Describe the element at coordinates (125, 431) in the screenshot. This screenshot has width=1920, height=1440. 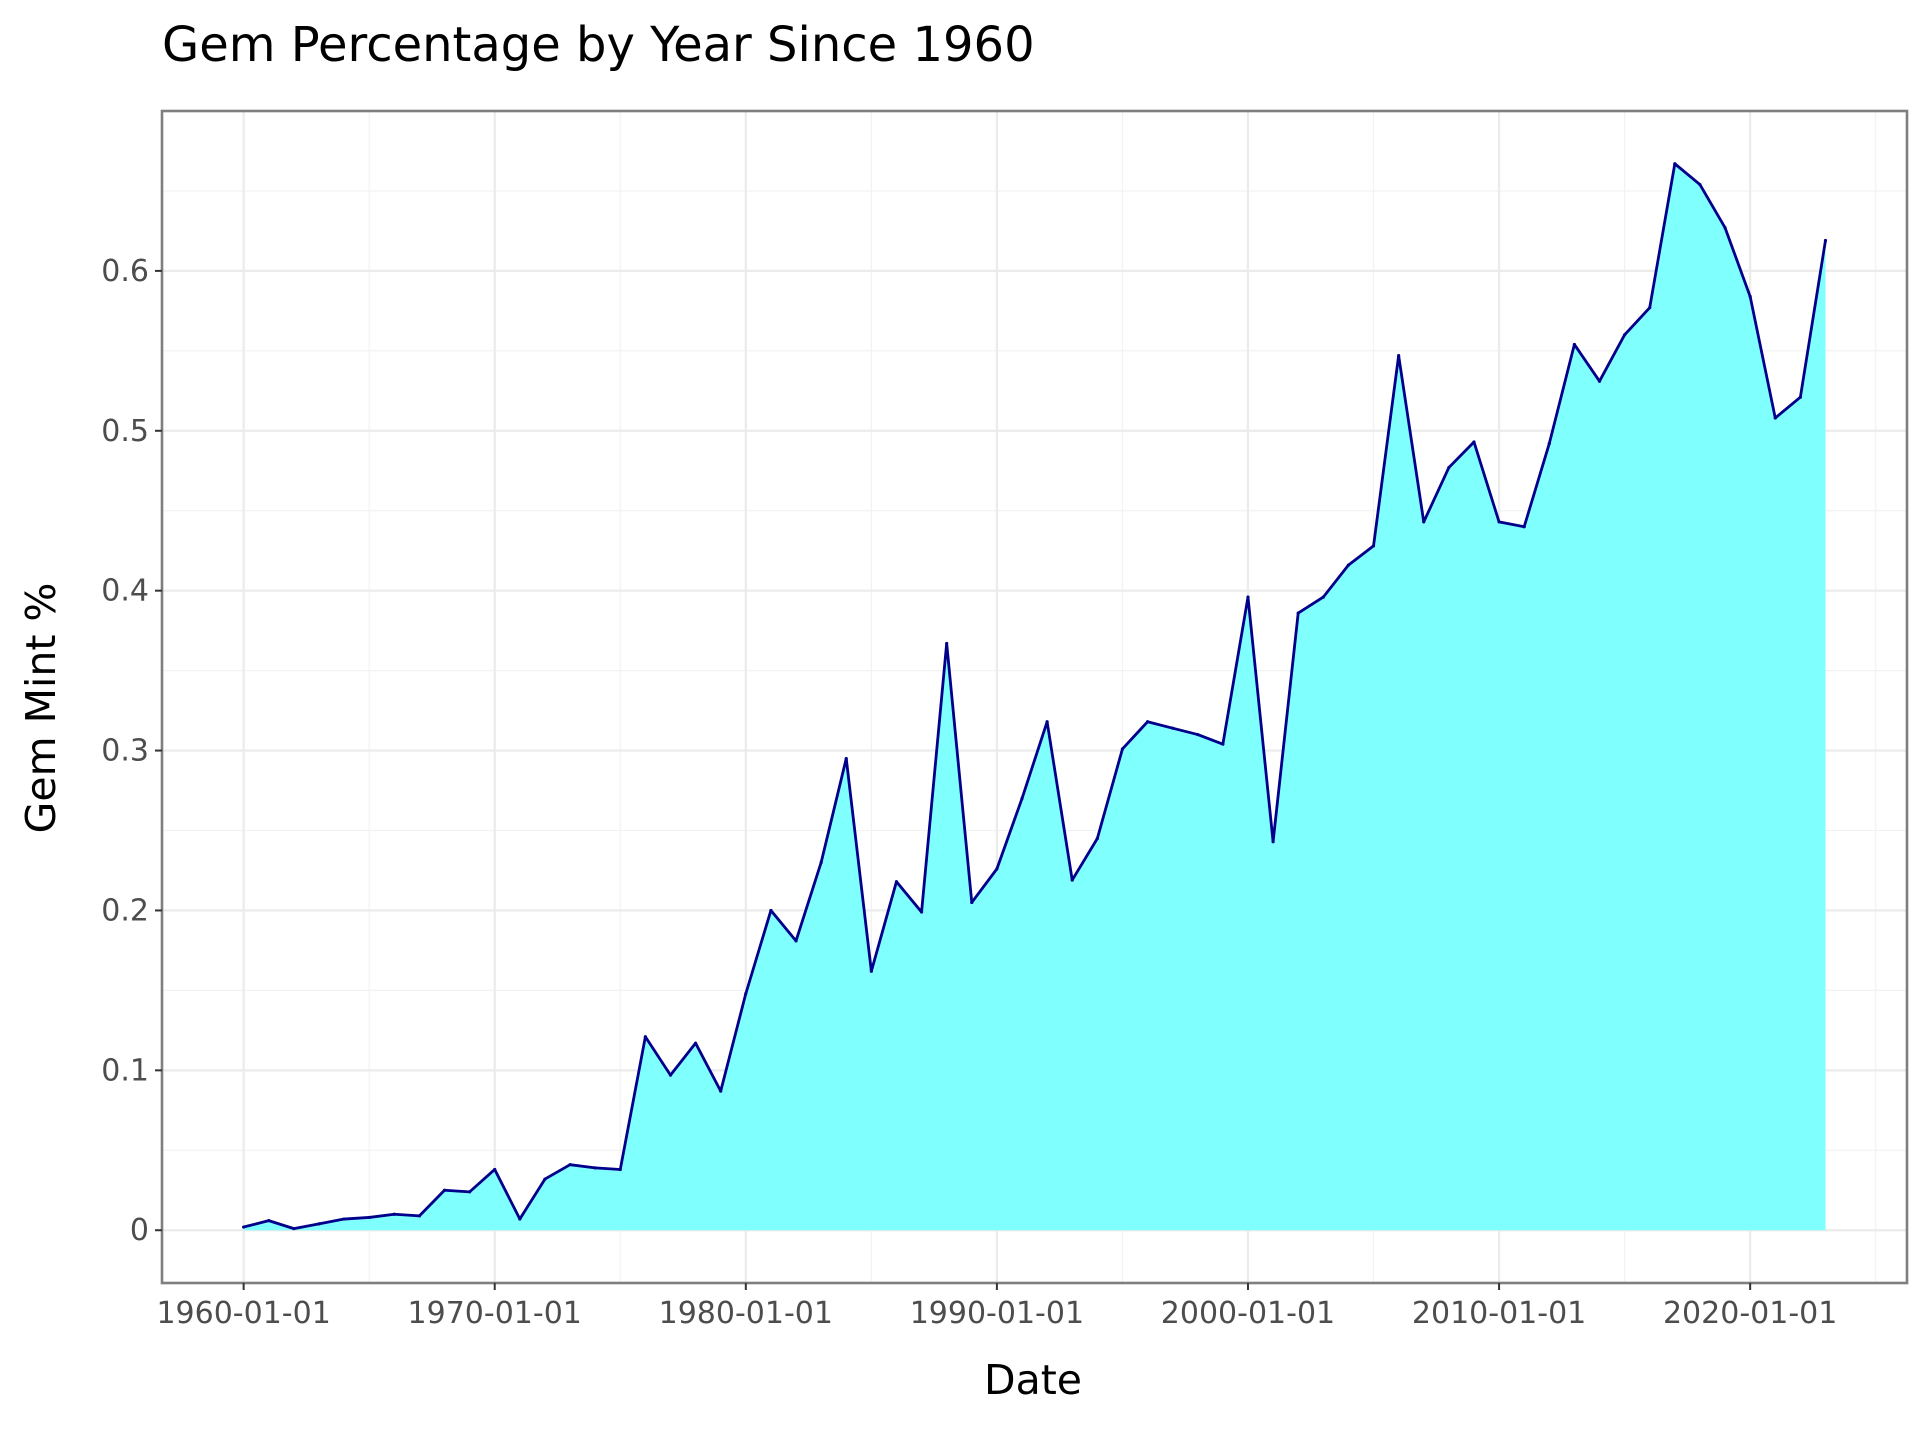
I see `y-tick-label: 0.5` at that location.